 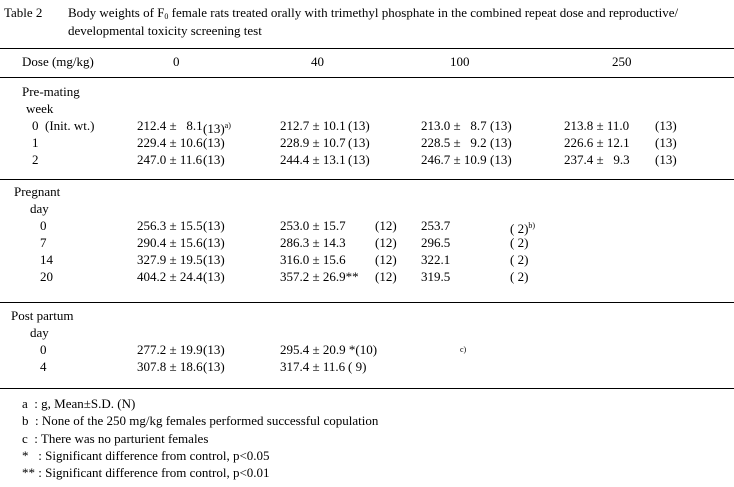 I want to click on row-label: 14, so click(x=46, y=259).